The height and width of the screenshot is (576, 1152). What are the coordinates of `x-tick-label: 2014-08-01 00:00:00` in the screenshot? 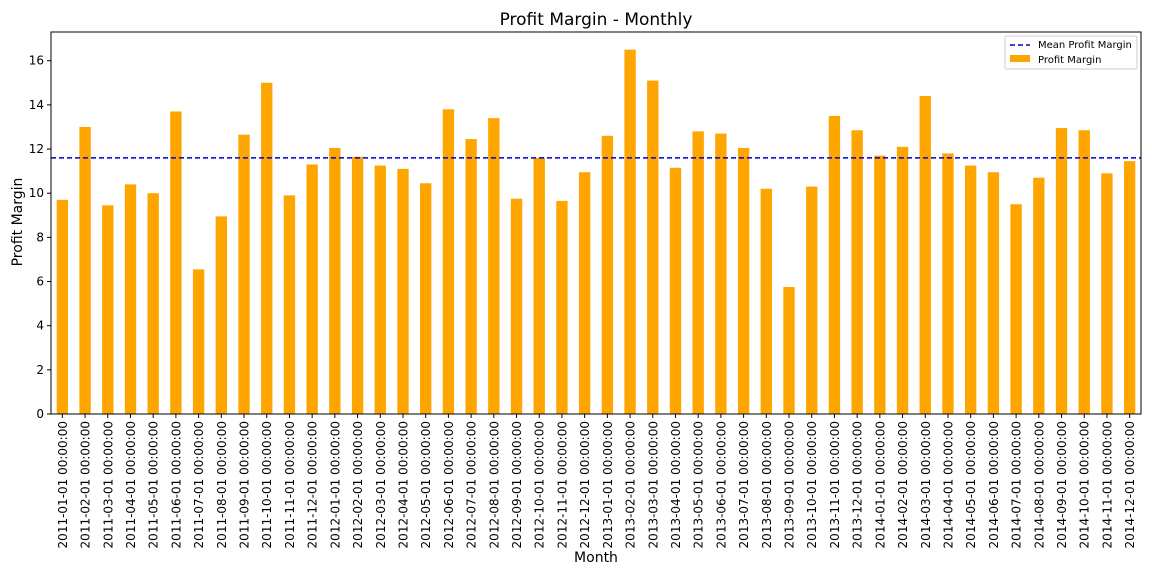 It's located at (1039, 484).